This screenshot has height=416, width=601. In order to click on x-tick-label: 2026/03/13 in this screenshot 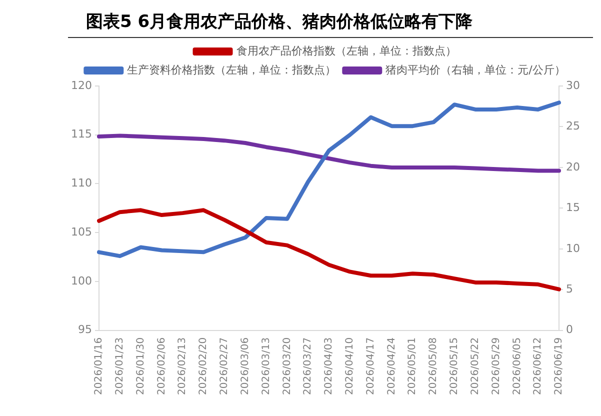, I will do `click(266, 366)`.